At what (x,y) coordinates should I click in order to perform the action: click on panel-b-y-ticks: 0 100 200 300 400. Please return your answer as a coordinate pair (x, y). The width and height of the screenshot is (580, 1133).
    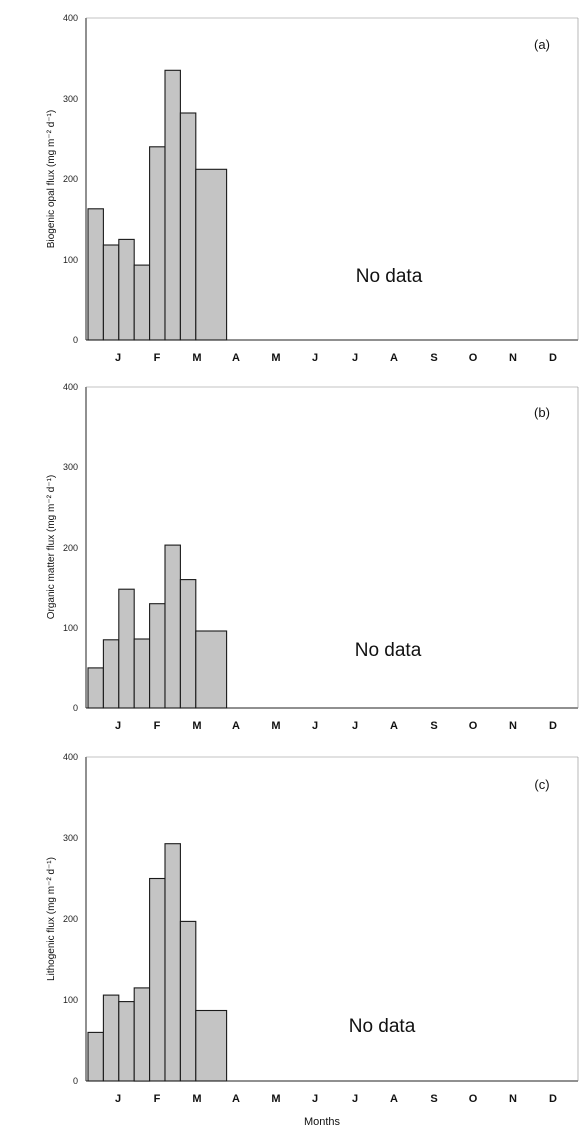
    Looking at the image, I should click on (70, 547).